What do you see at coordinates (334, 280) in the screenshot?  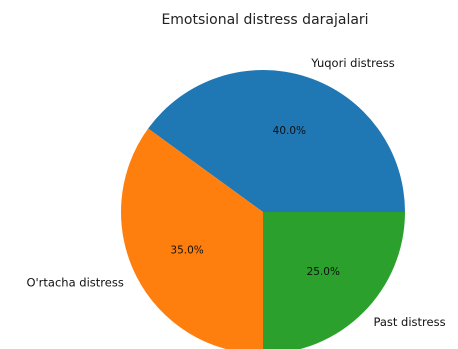 I see `pie-slice-past-distress` at bounding box center [334, 280].